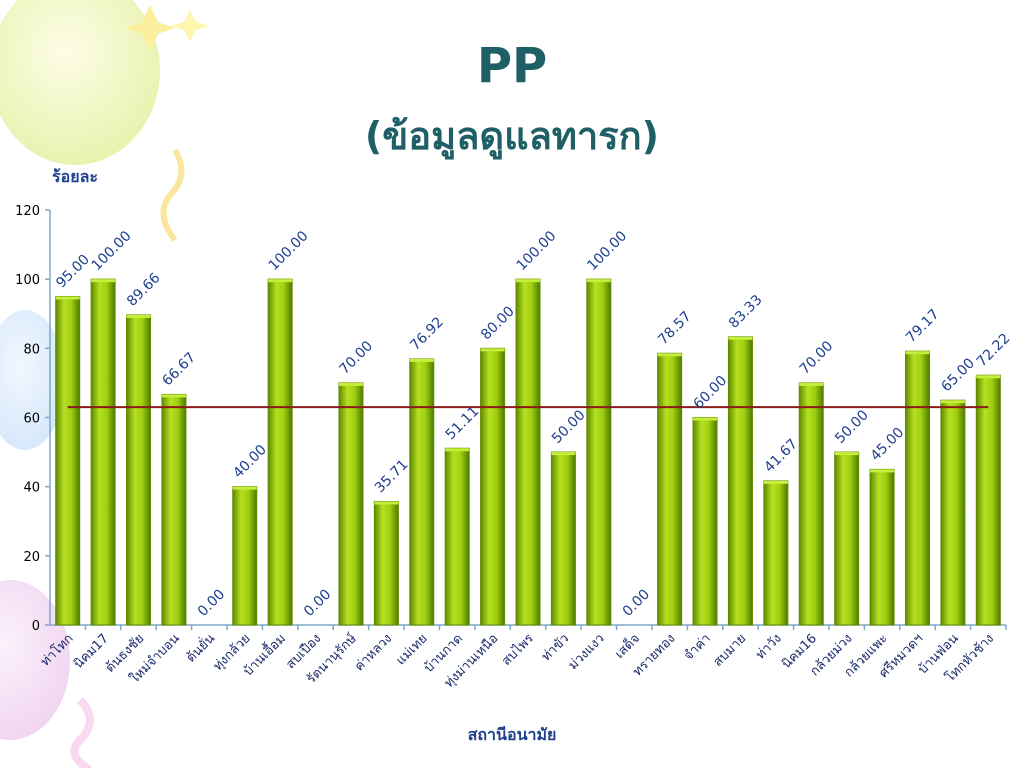  I want to click on slide-subtitle: (ข้อมูลดูแลทารก), so click(512, 136).